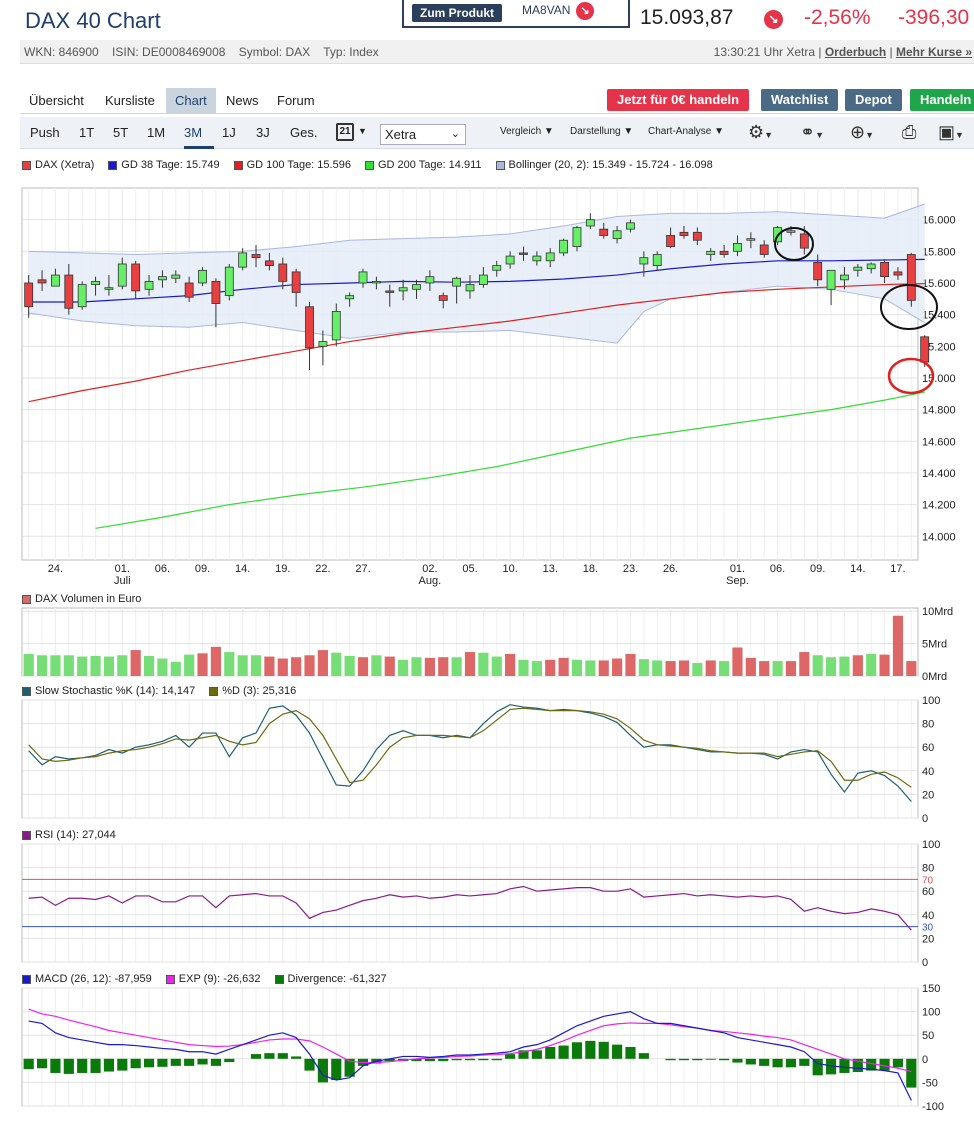  I want to click on range-3m: 3M, so click(193, 132).